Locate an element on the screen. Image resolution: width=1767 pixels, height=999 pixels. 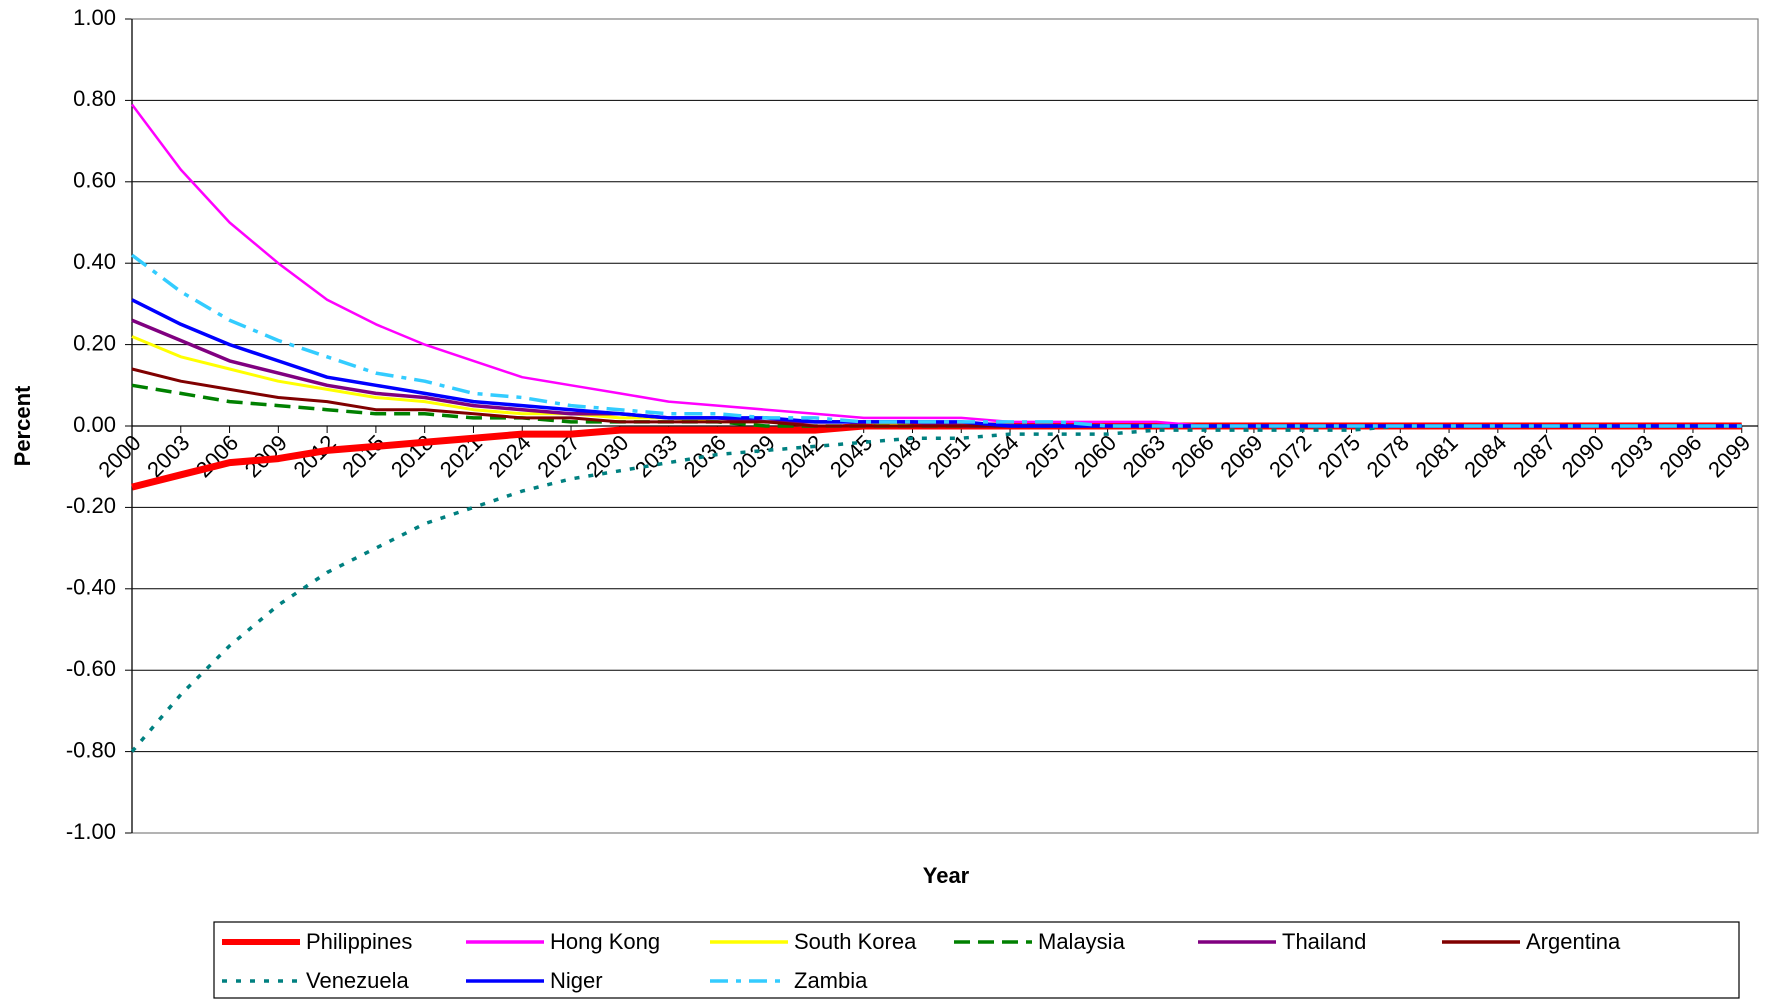
y-tick-label: -0.20 is located at coordinates (91, 505).